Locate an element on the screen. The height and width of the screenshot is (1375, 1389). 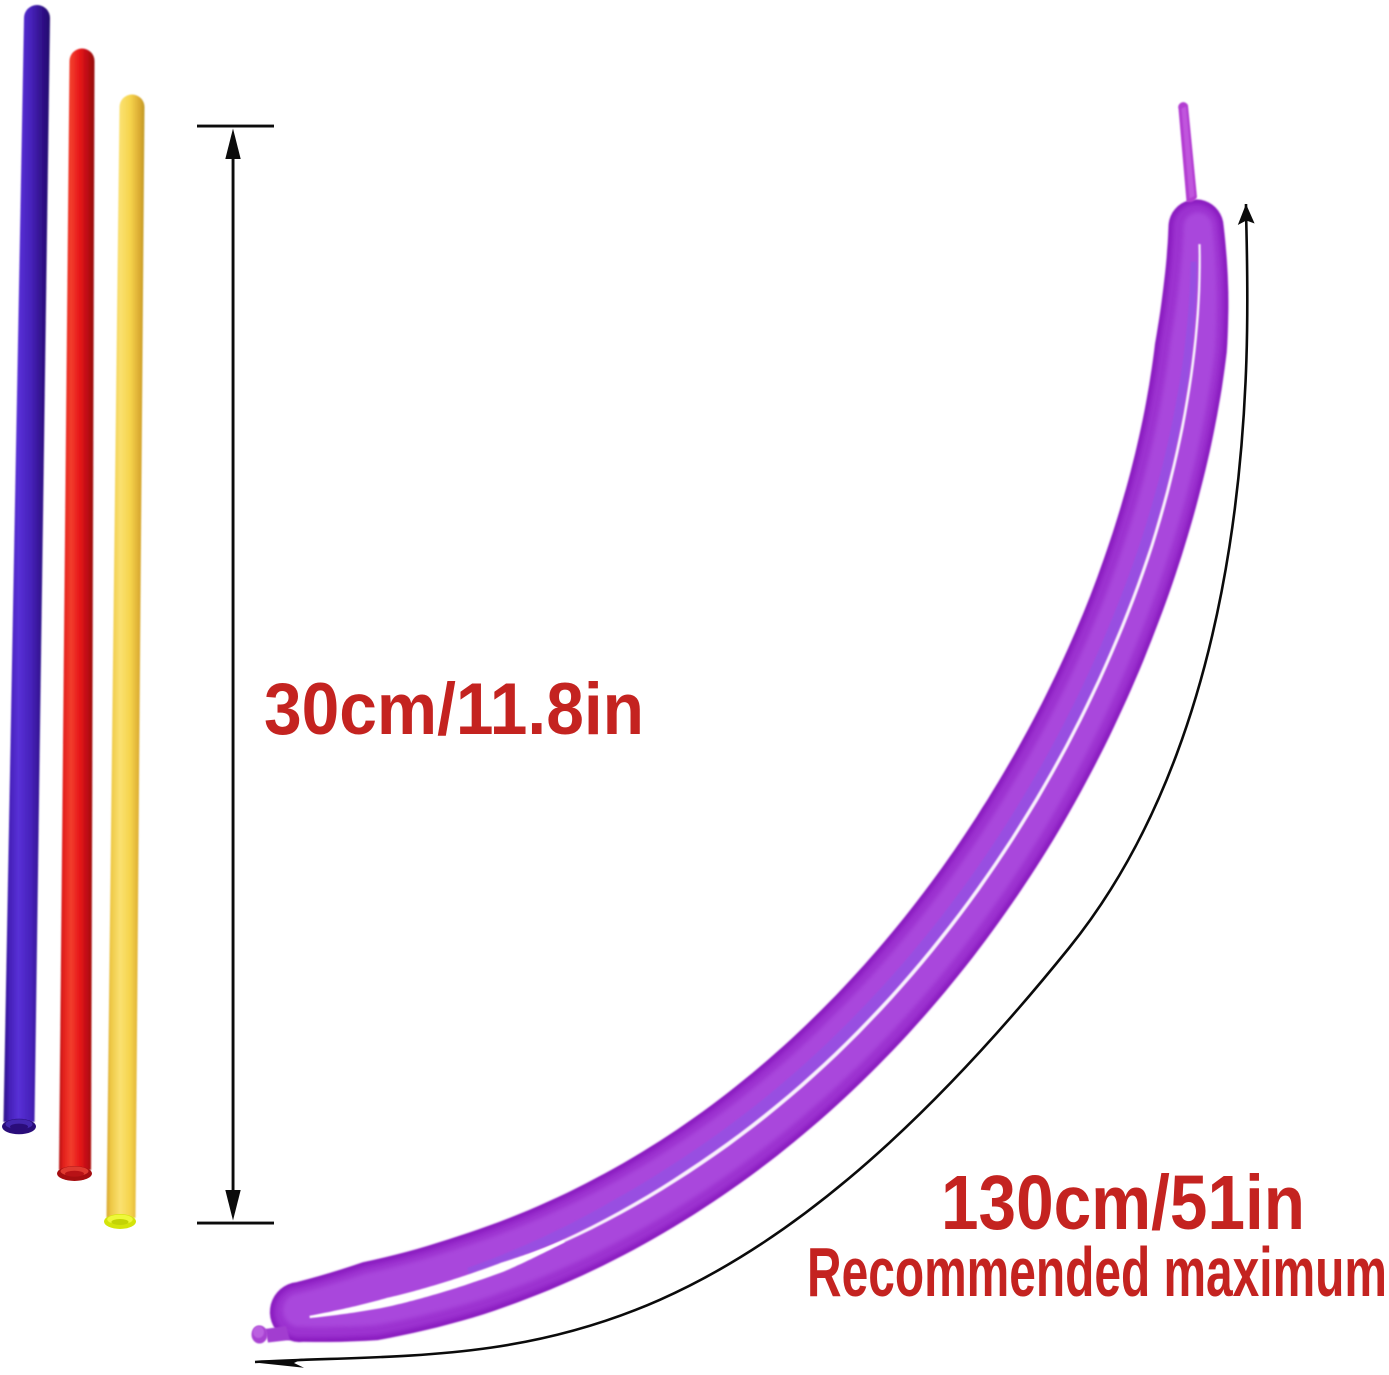
svg-text: 30cm/11.8in is located at coordinates (454, 709).